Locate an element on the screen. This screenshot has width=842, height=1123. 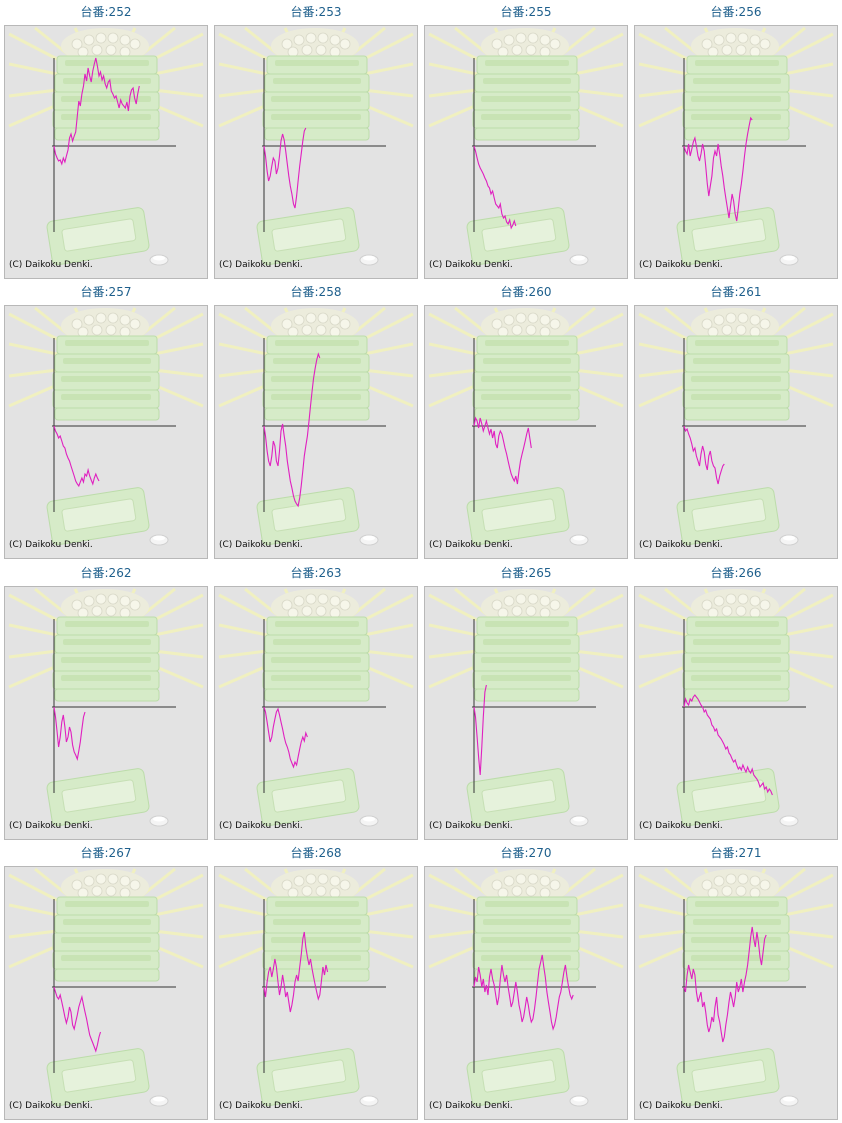
chart-title: 台番:255 is located at coordinates (526, 12).